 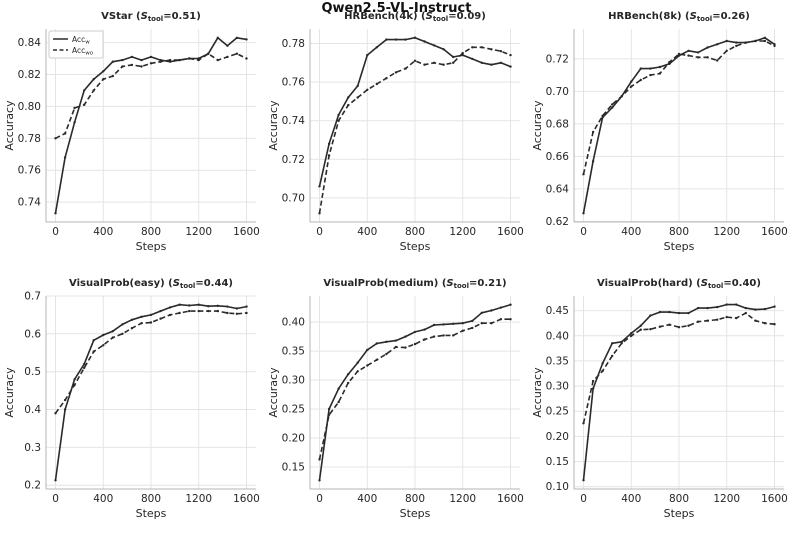 What do you see at coordinates (679, 17) in the screenshot?
I see `subplot-title: HRBench(8k) (Stool=0.26)` at bounding box center [679, 17].